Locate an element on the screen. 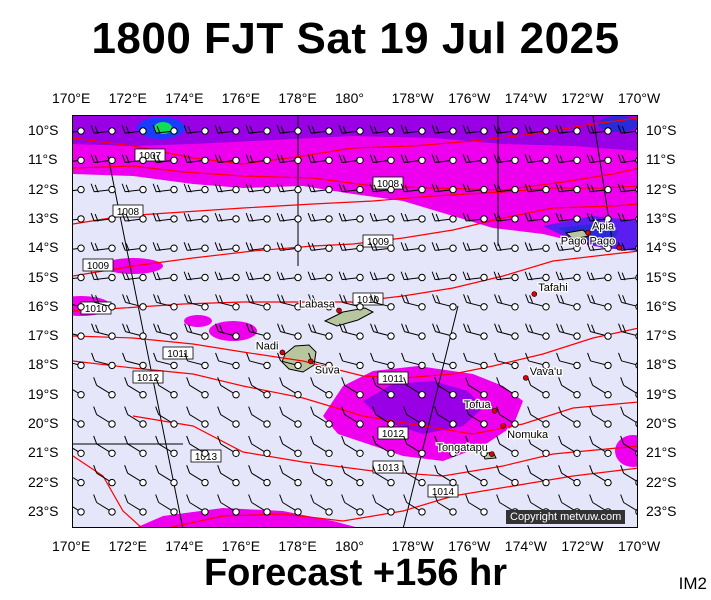 The width and height of the screenshot is (711, 600). place-marker: Apia is located at coordinates (600, 227).